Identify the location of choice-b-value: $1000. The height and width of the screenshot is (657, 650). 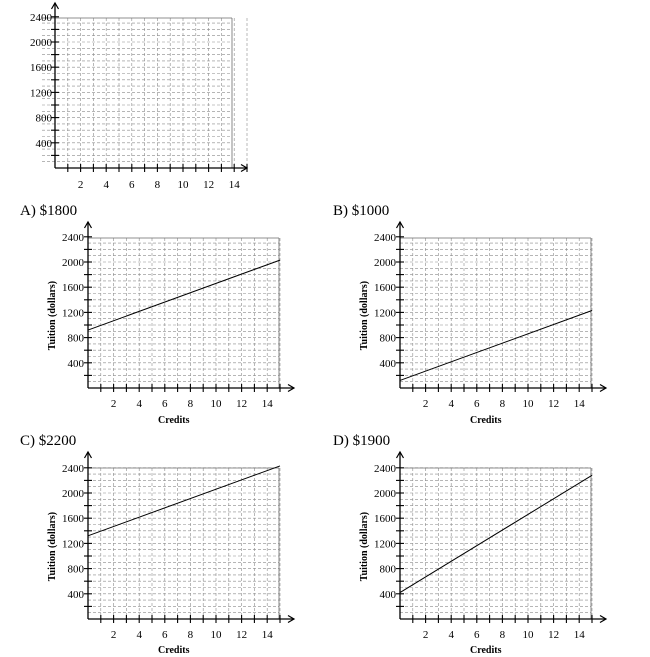
(370, 211).